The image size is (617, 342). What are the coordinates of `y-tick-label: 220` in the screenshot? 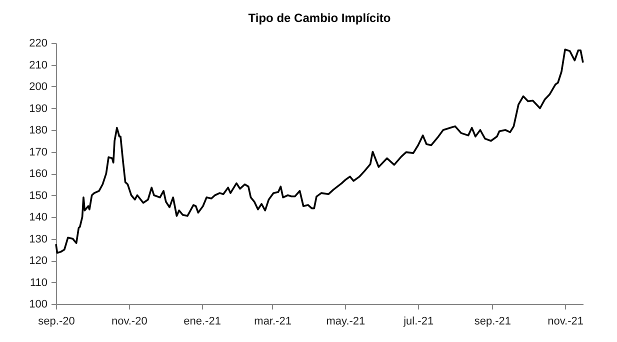 It's located at (38, 44).